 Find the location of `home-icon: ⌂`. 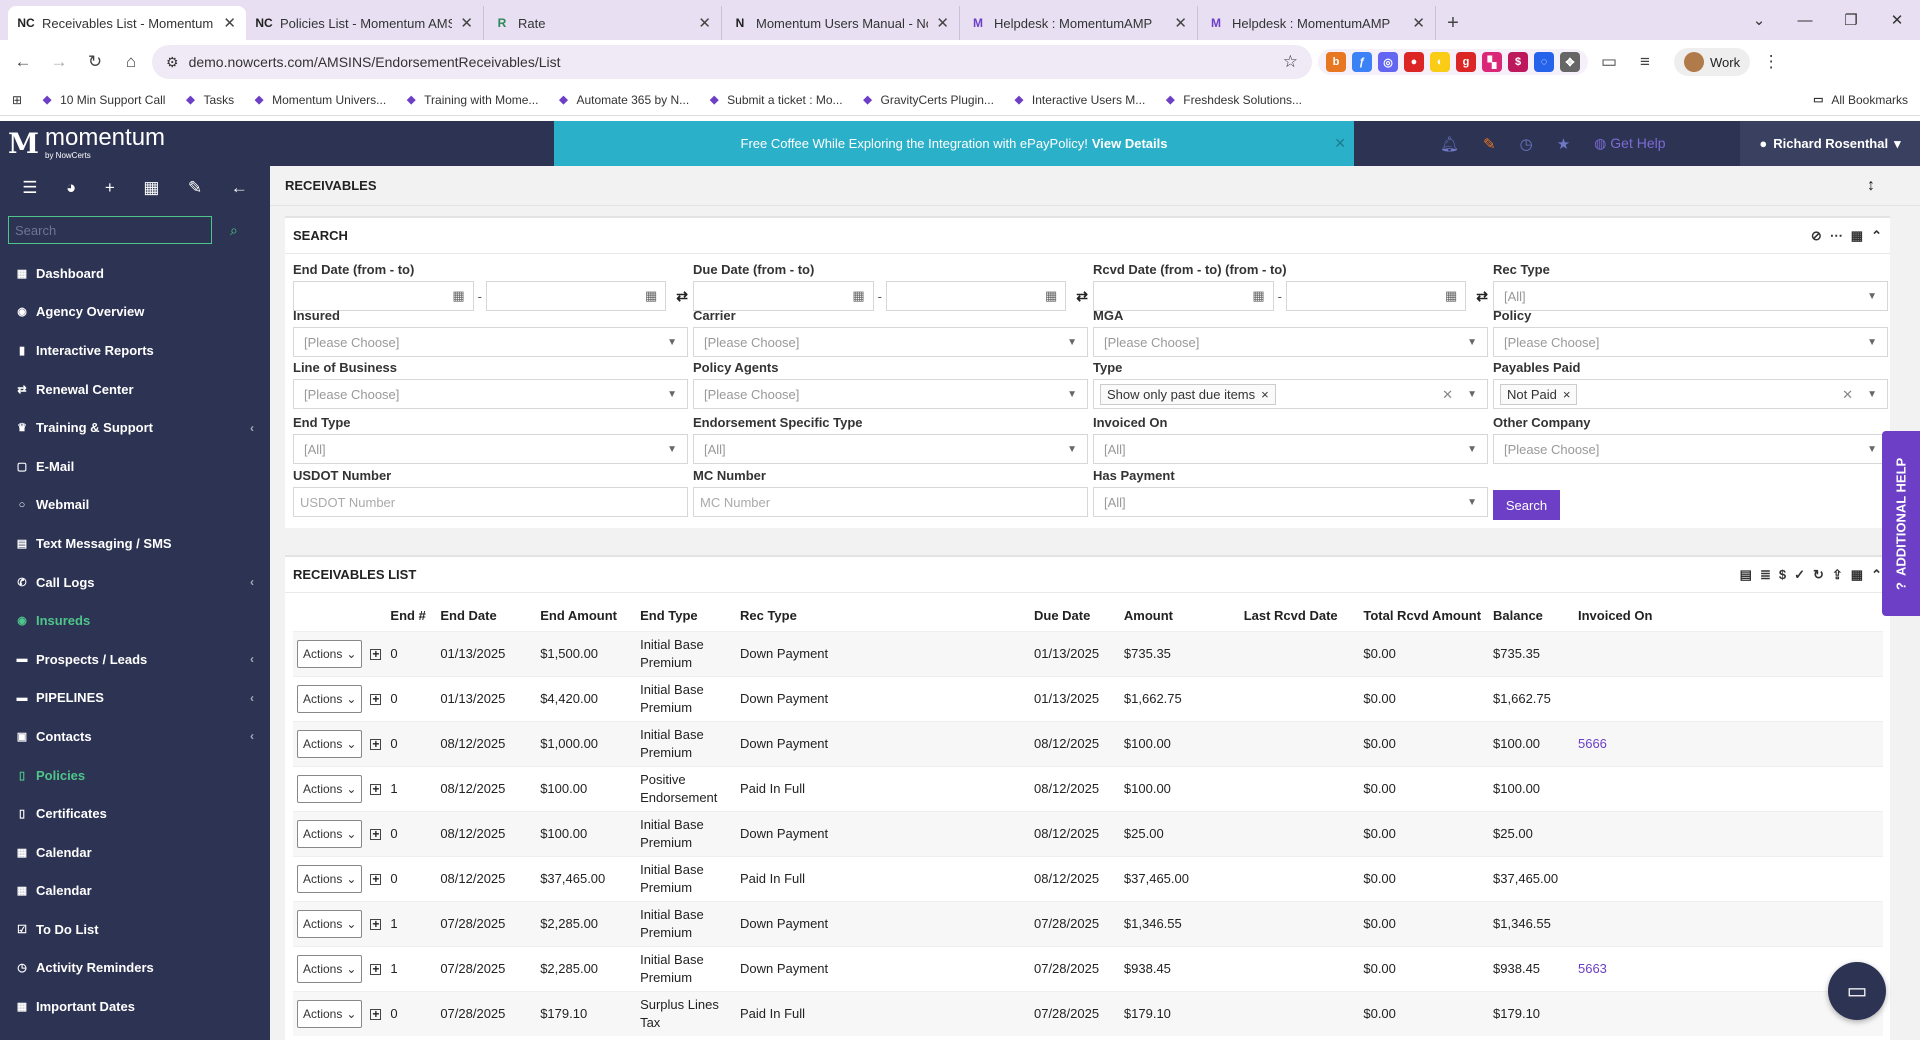

home-icon: ⌂ is located at coordinates (131, 61).